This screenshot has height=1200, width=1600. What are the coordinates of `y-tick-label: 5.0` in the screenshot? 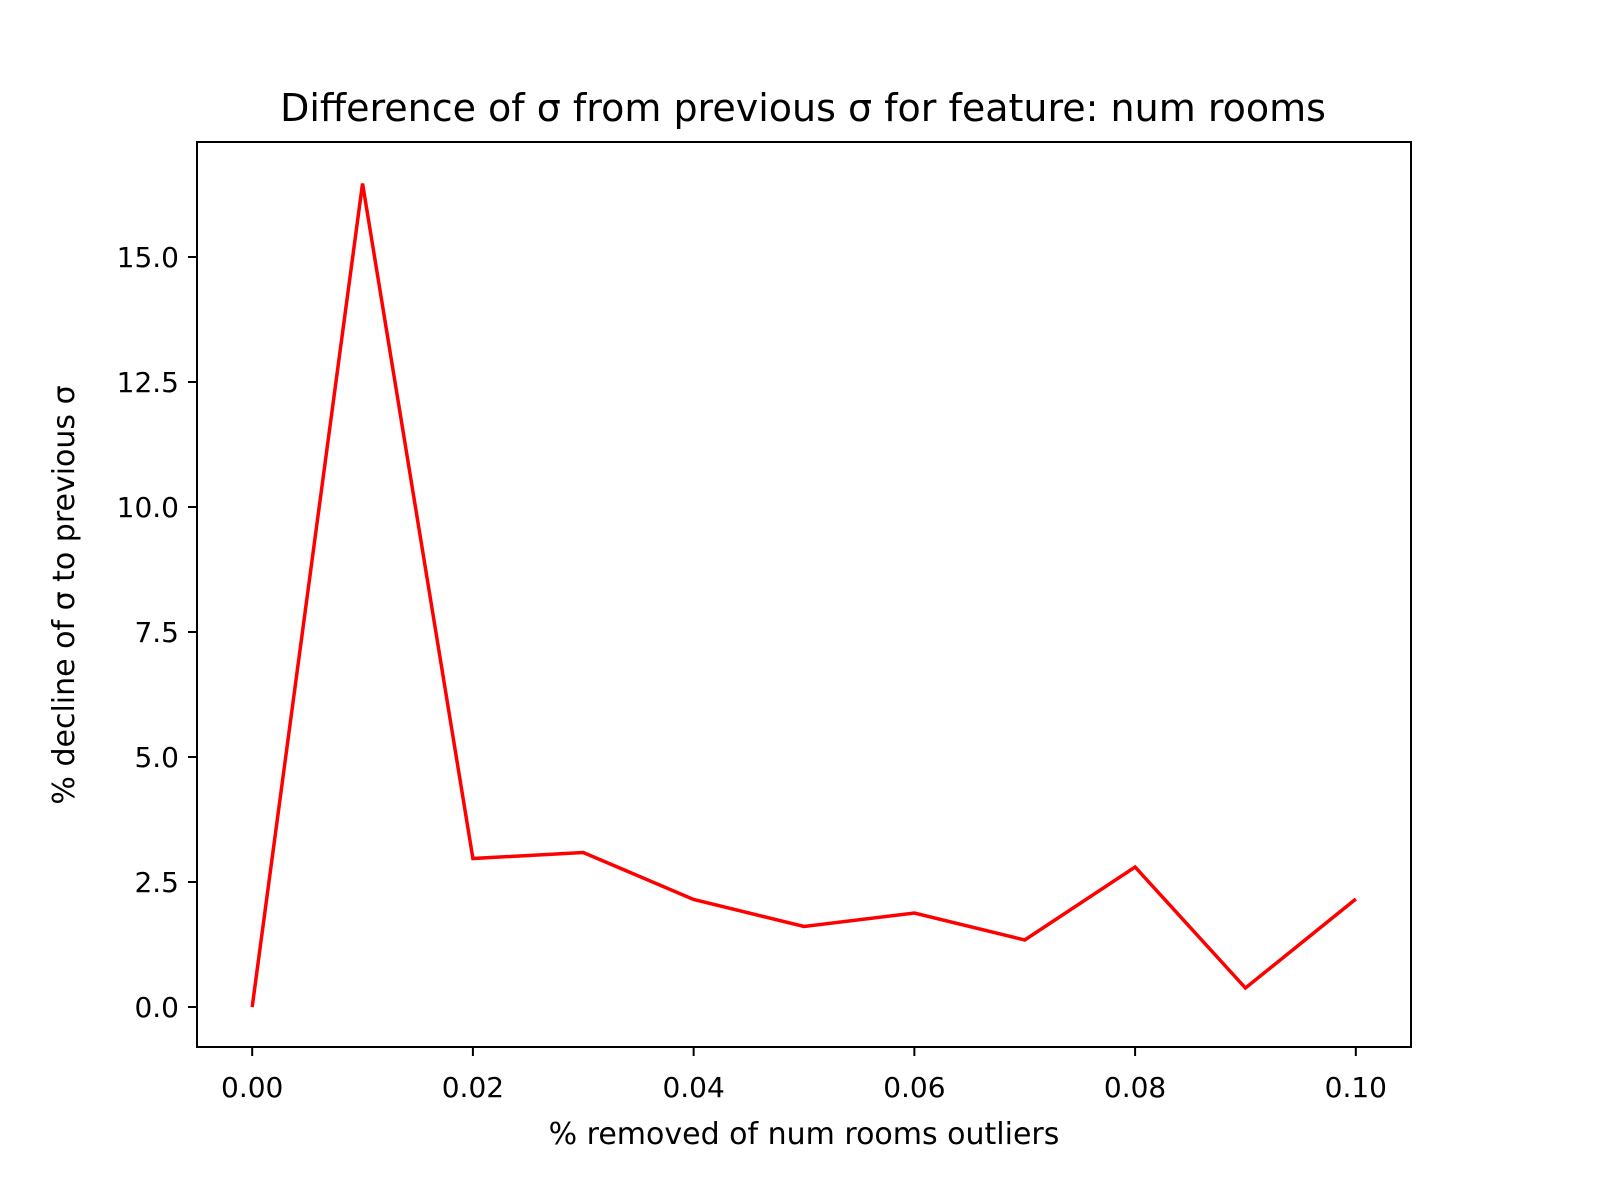 It's located at (156, 757).